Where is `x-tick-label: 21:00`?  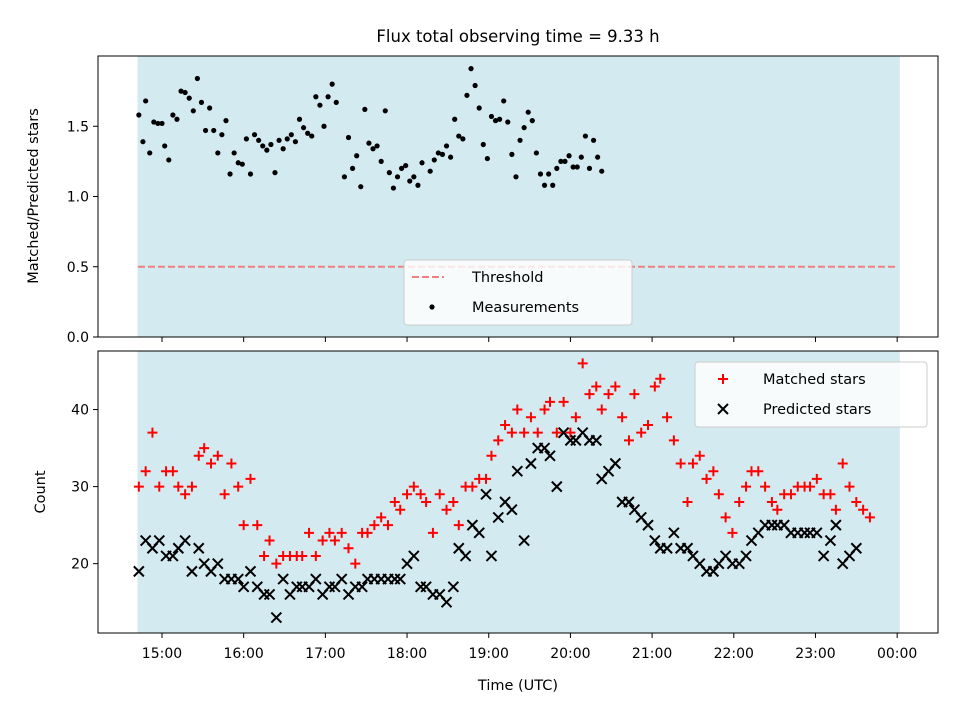 x-tick-label: 21:00 is located at coordinates (652, 654).